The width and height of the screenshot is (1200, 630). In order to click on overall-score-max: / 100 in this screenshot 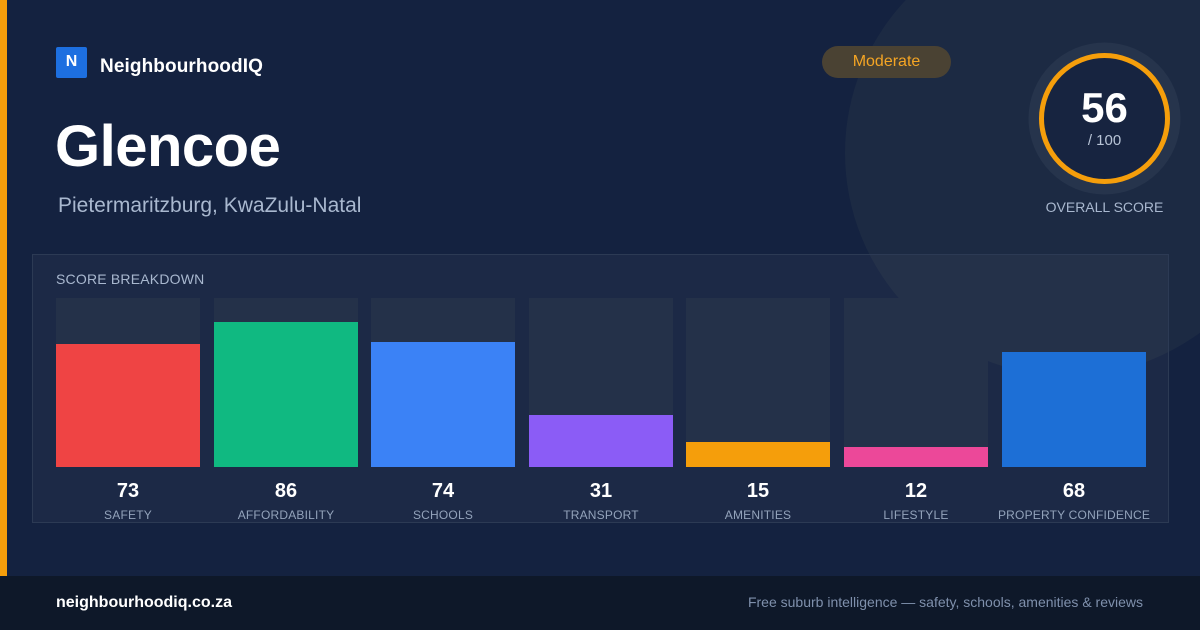, I will do `click(1104, 140)`.